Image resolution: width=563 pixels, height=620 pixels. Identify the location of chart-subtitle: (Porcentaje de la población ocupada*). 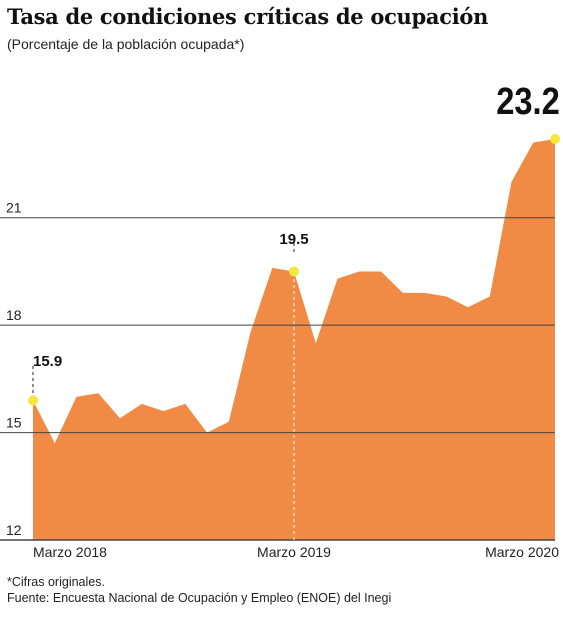
(126, 44).